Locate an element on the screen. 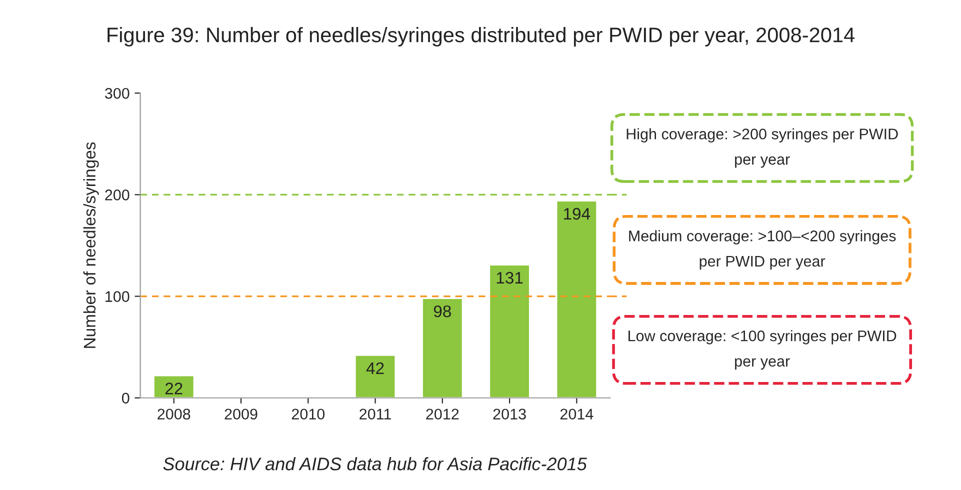 Image resolution: width=961 pixels, height=490 pixels. data-label: 42 is located at coordinates (375, 368).